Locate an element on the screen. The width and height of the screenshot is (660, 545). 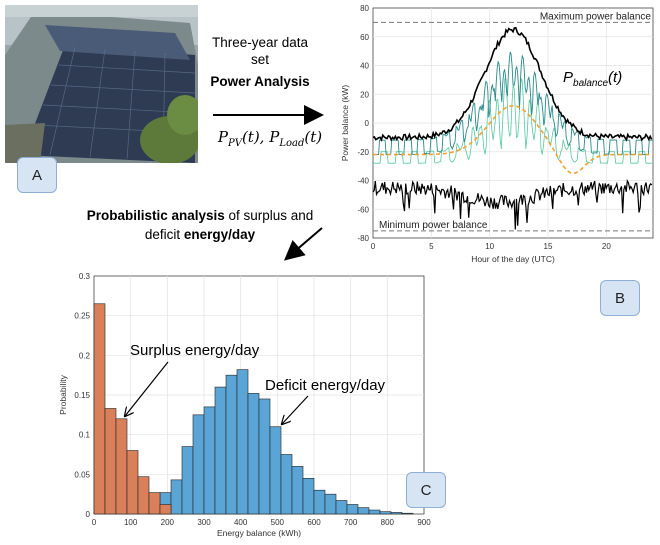
deficit-bold: energy/day is located at coordinates (219, 234).